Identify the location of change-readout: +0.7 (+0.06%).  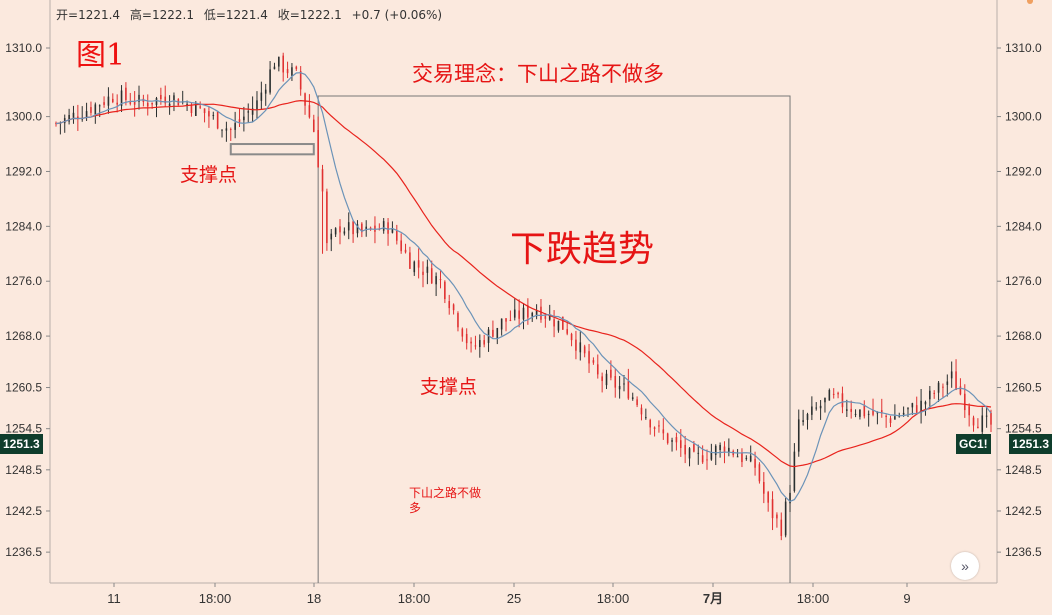
(397, 15).